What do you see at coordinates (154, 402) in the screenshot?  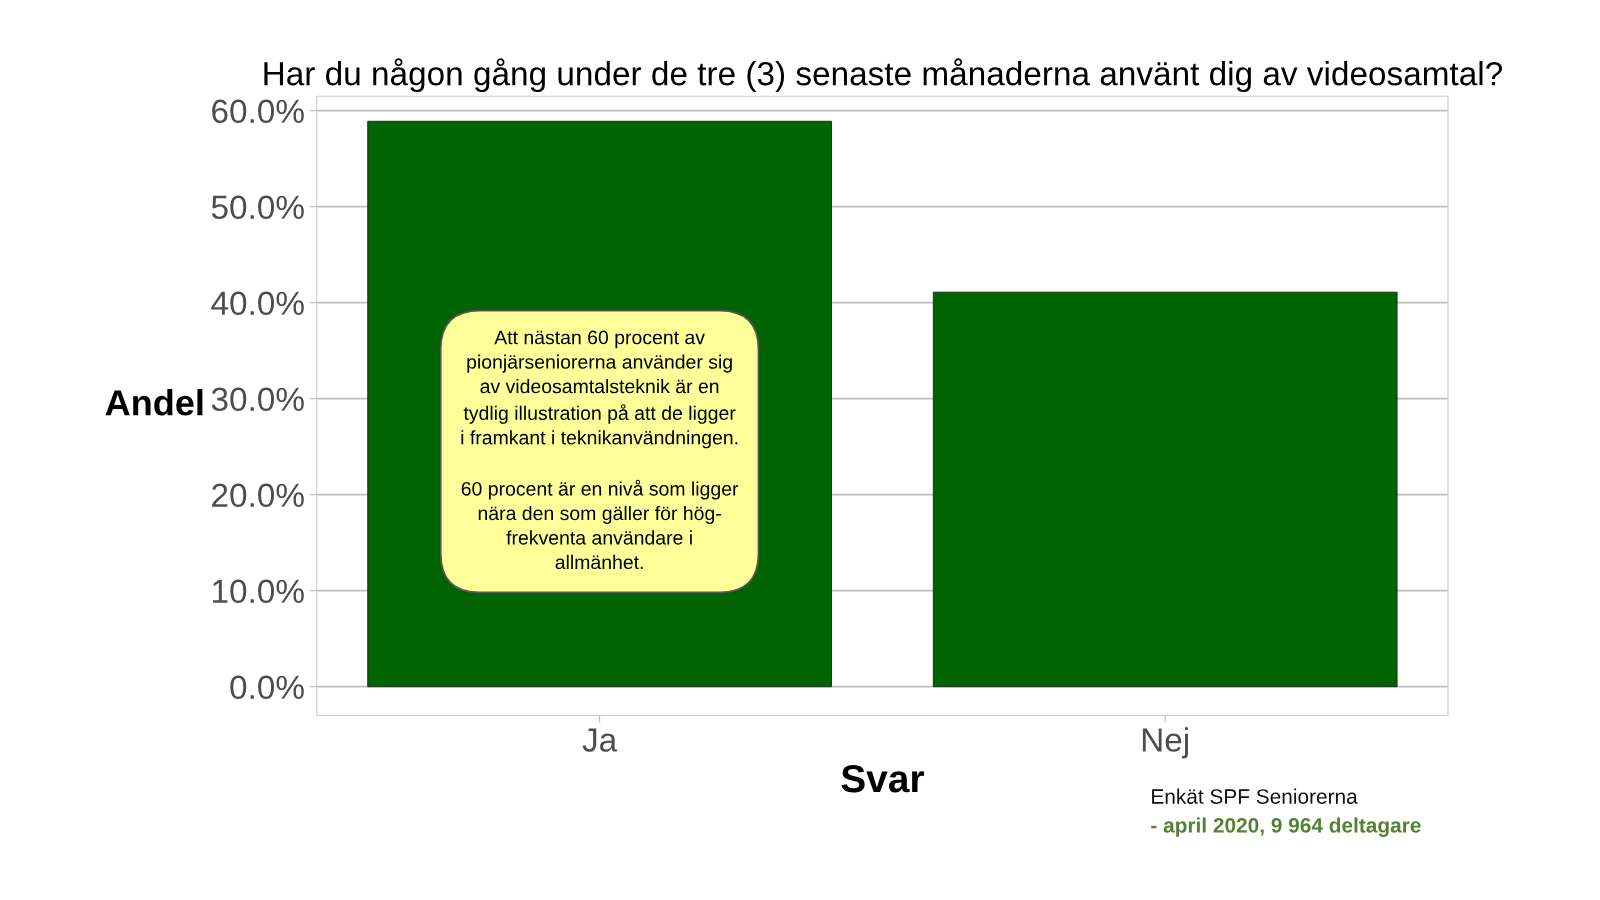 I see `y-axis-title: Andel` at bounding box center [154, 402].